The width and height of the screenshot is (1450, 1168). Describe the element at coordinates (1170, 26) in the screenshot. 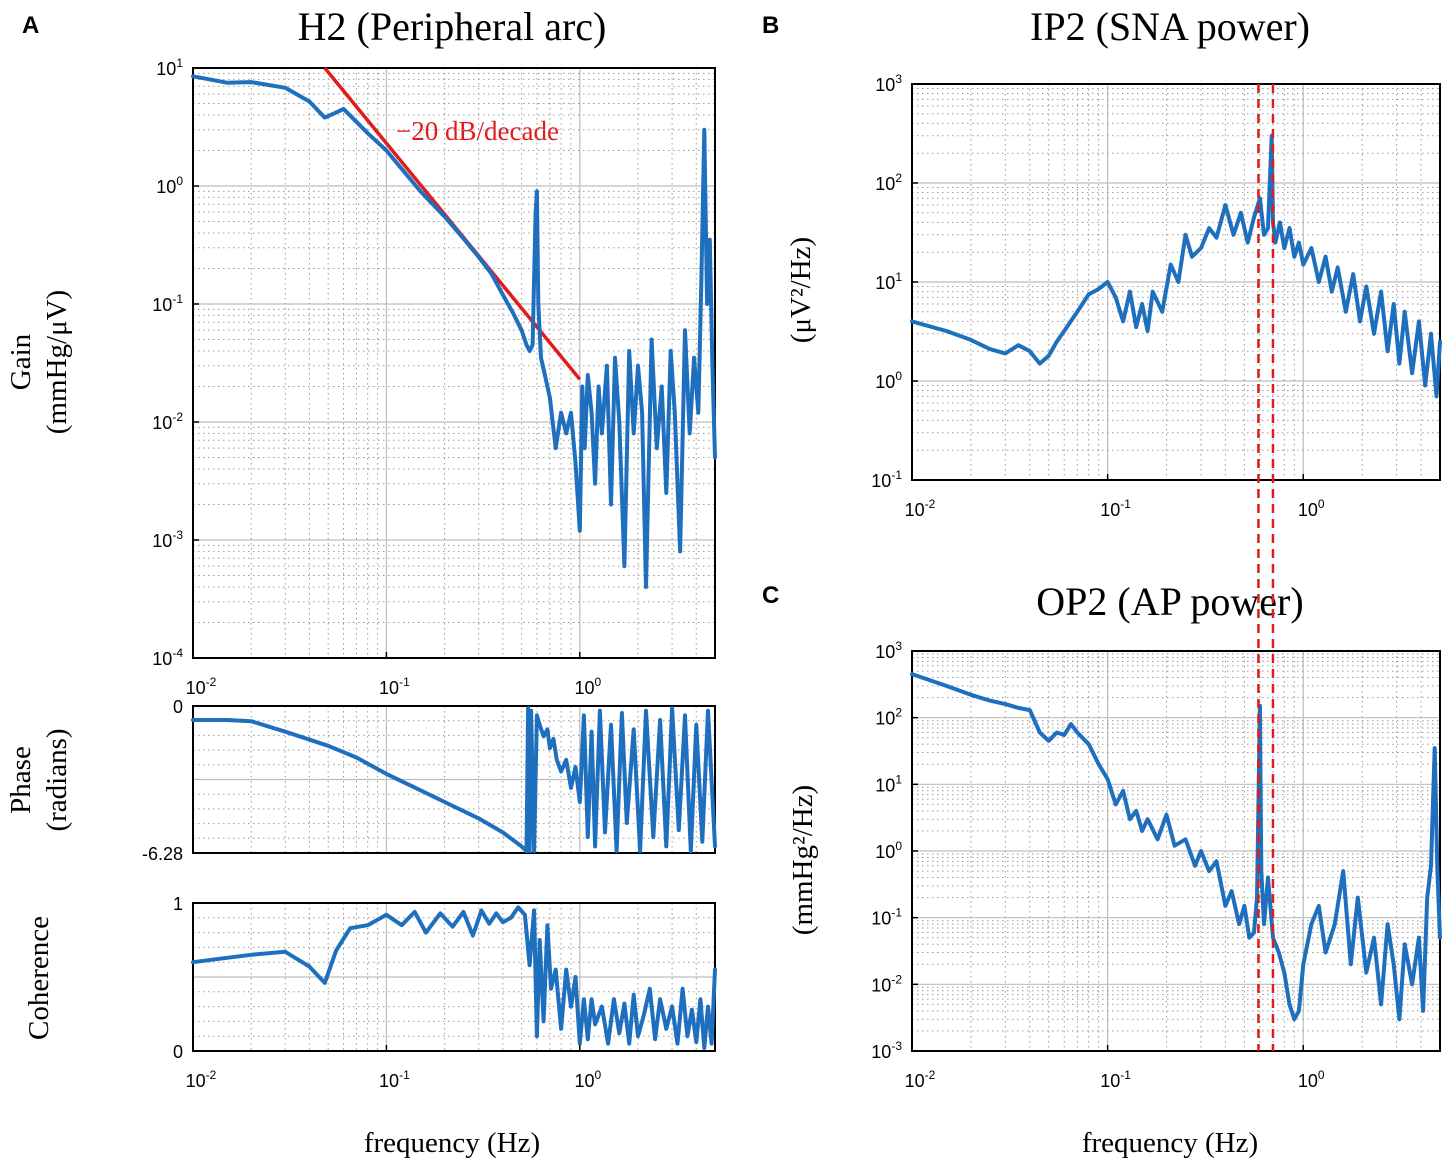

I see `ip2-title: IP2 (SNA power)` at that location.